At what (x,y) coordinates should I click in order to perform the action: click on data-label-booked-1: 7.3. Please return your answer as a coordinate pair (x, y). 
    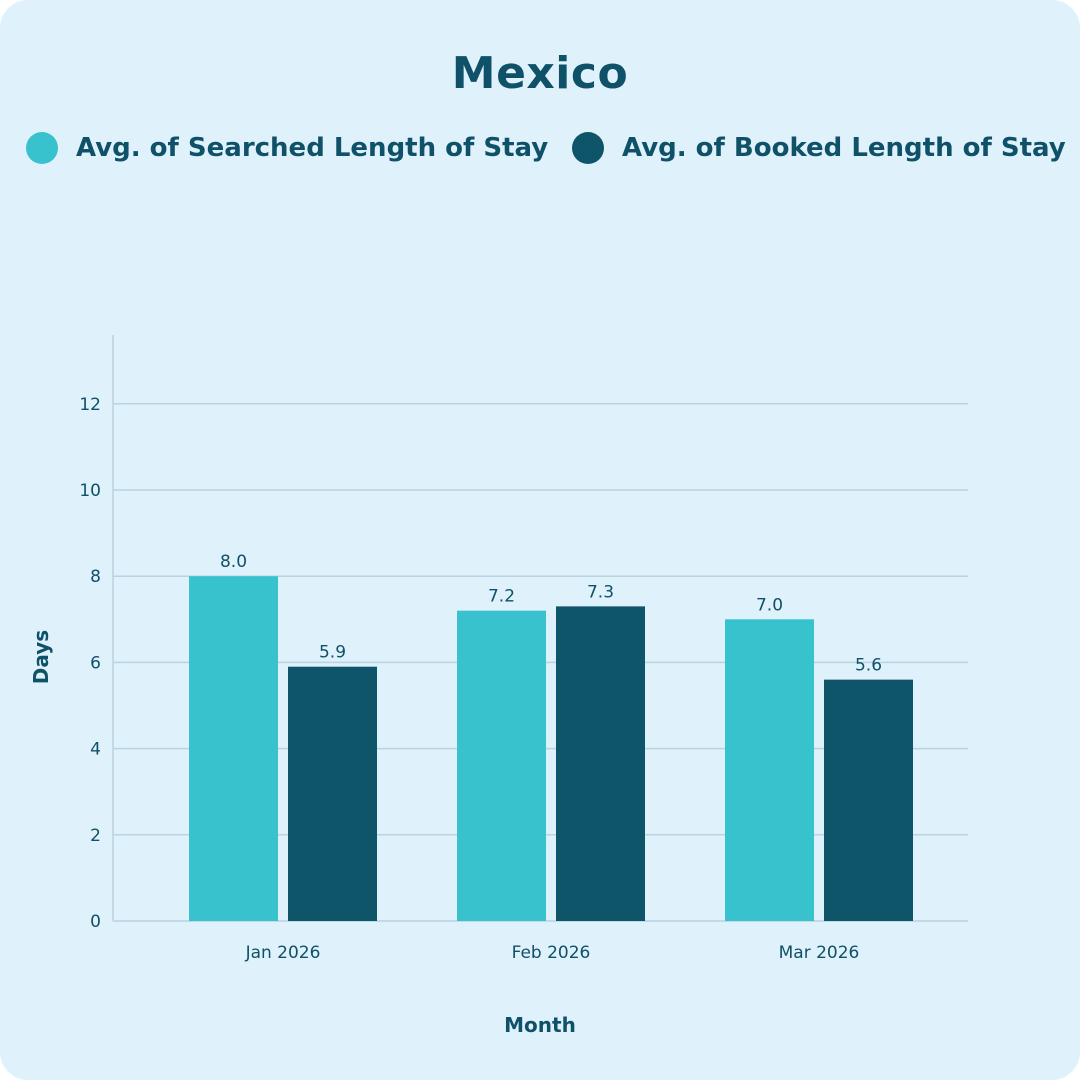
    Looking at the image, I should click on (600, 592).